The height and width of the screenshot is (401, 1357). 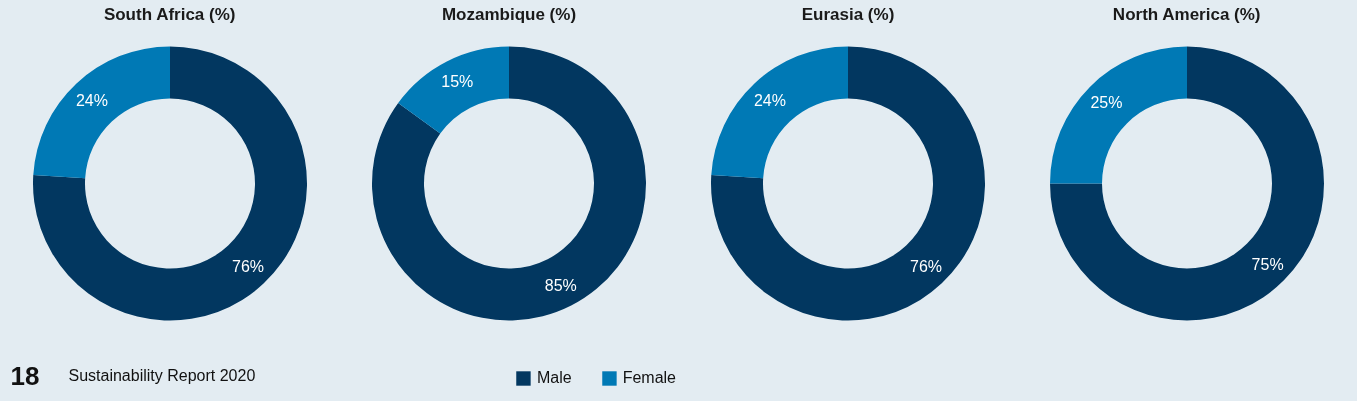 I want to click on chart-title: Eurasia (%), so click(x=848, y=14).